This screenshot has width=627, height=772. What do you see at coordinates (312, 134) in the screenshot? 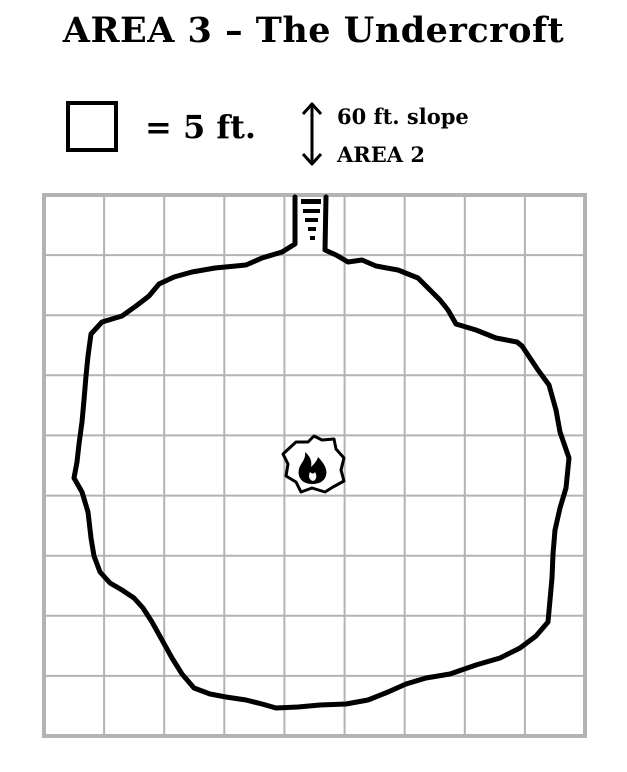
I see `up-down-arrow-icon` at bounding box center [312, 134].